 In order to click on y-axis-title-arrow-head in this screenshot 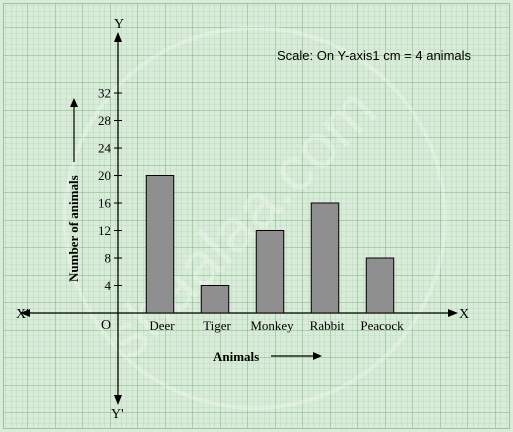, I will do `click(74, 102)`.